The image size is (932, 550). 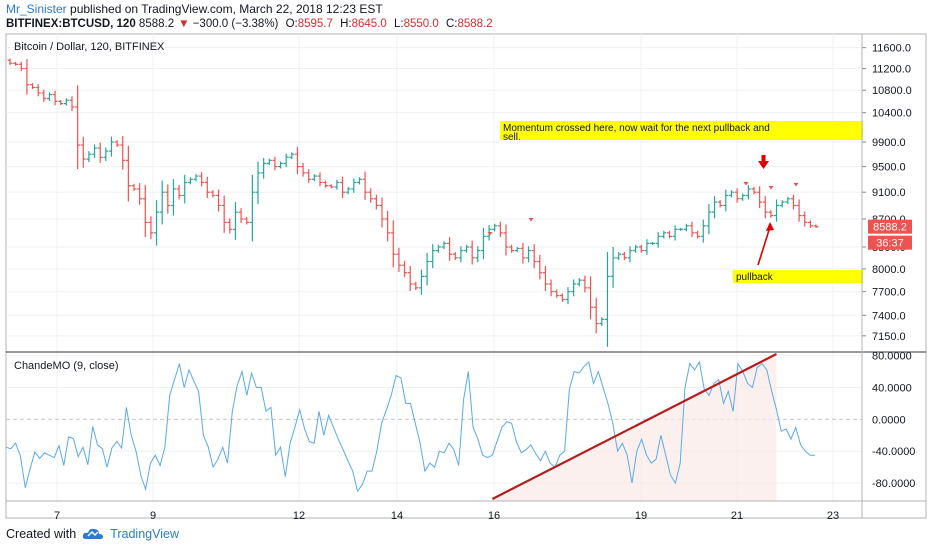 What do you see at coordinates (890, 244) in the screenshot?
I see `countdown-label: 36:37` at bounding box center [890, 244].